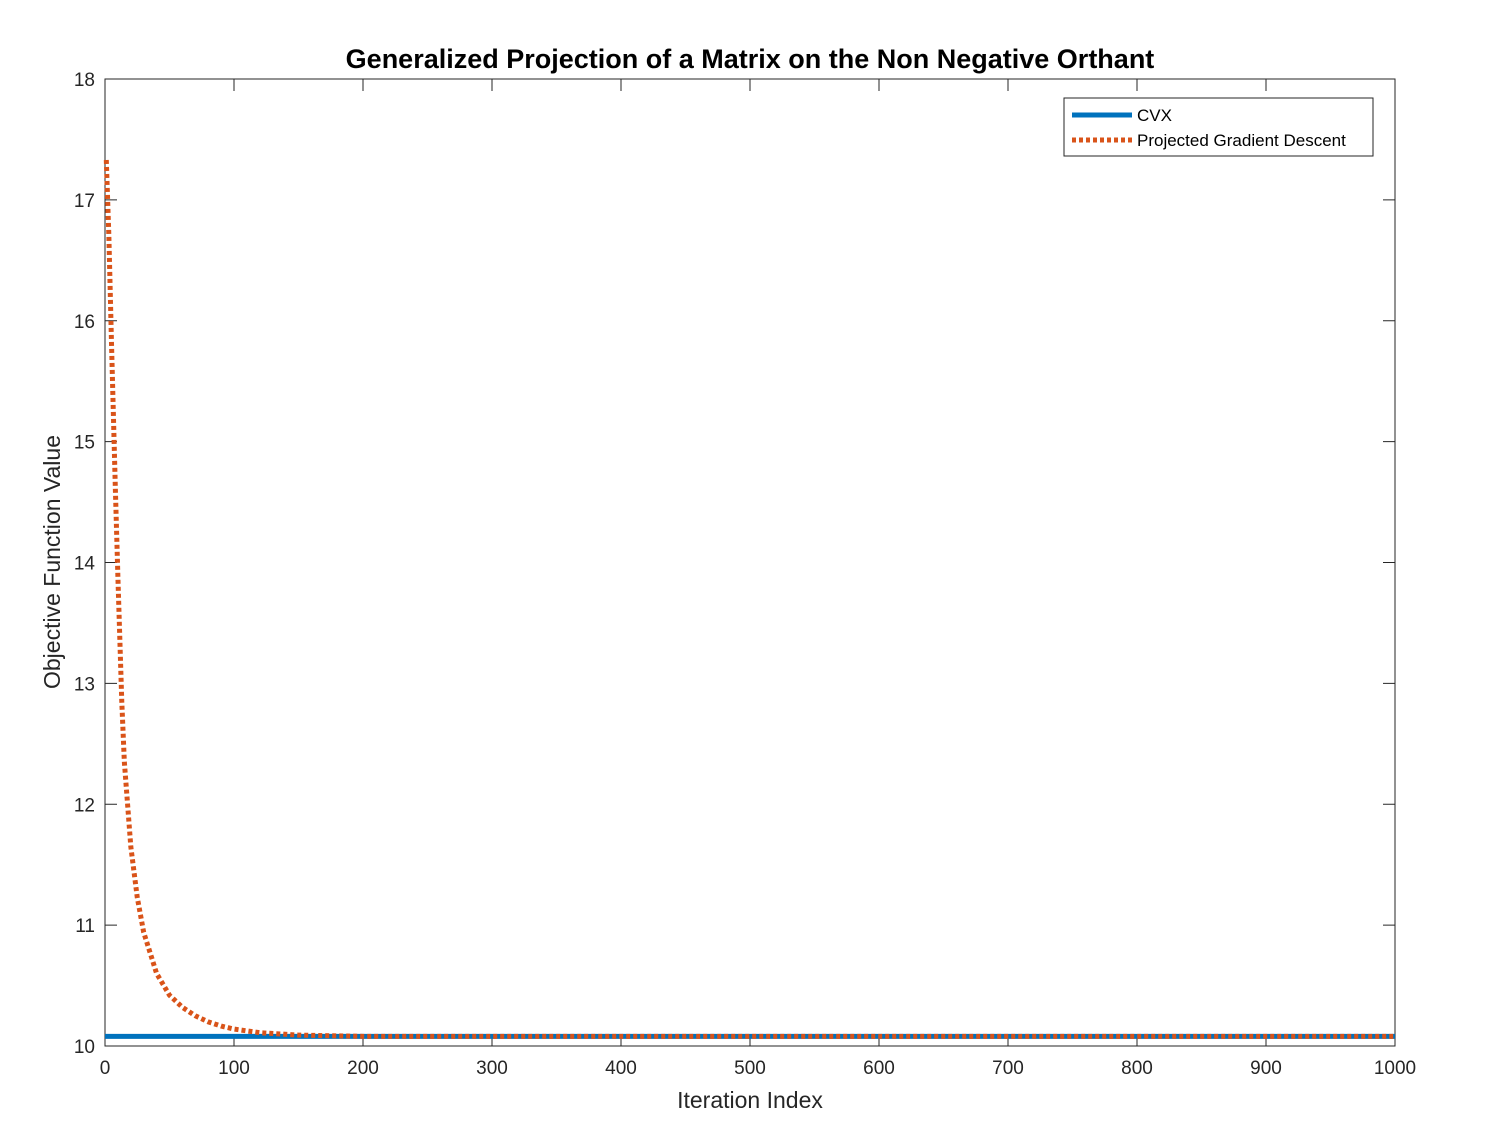 Image resolution: width=1500 pixels, height=1125 pixels. I want to click on y-tick-label: 18, so click(84, 80).